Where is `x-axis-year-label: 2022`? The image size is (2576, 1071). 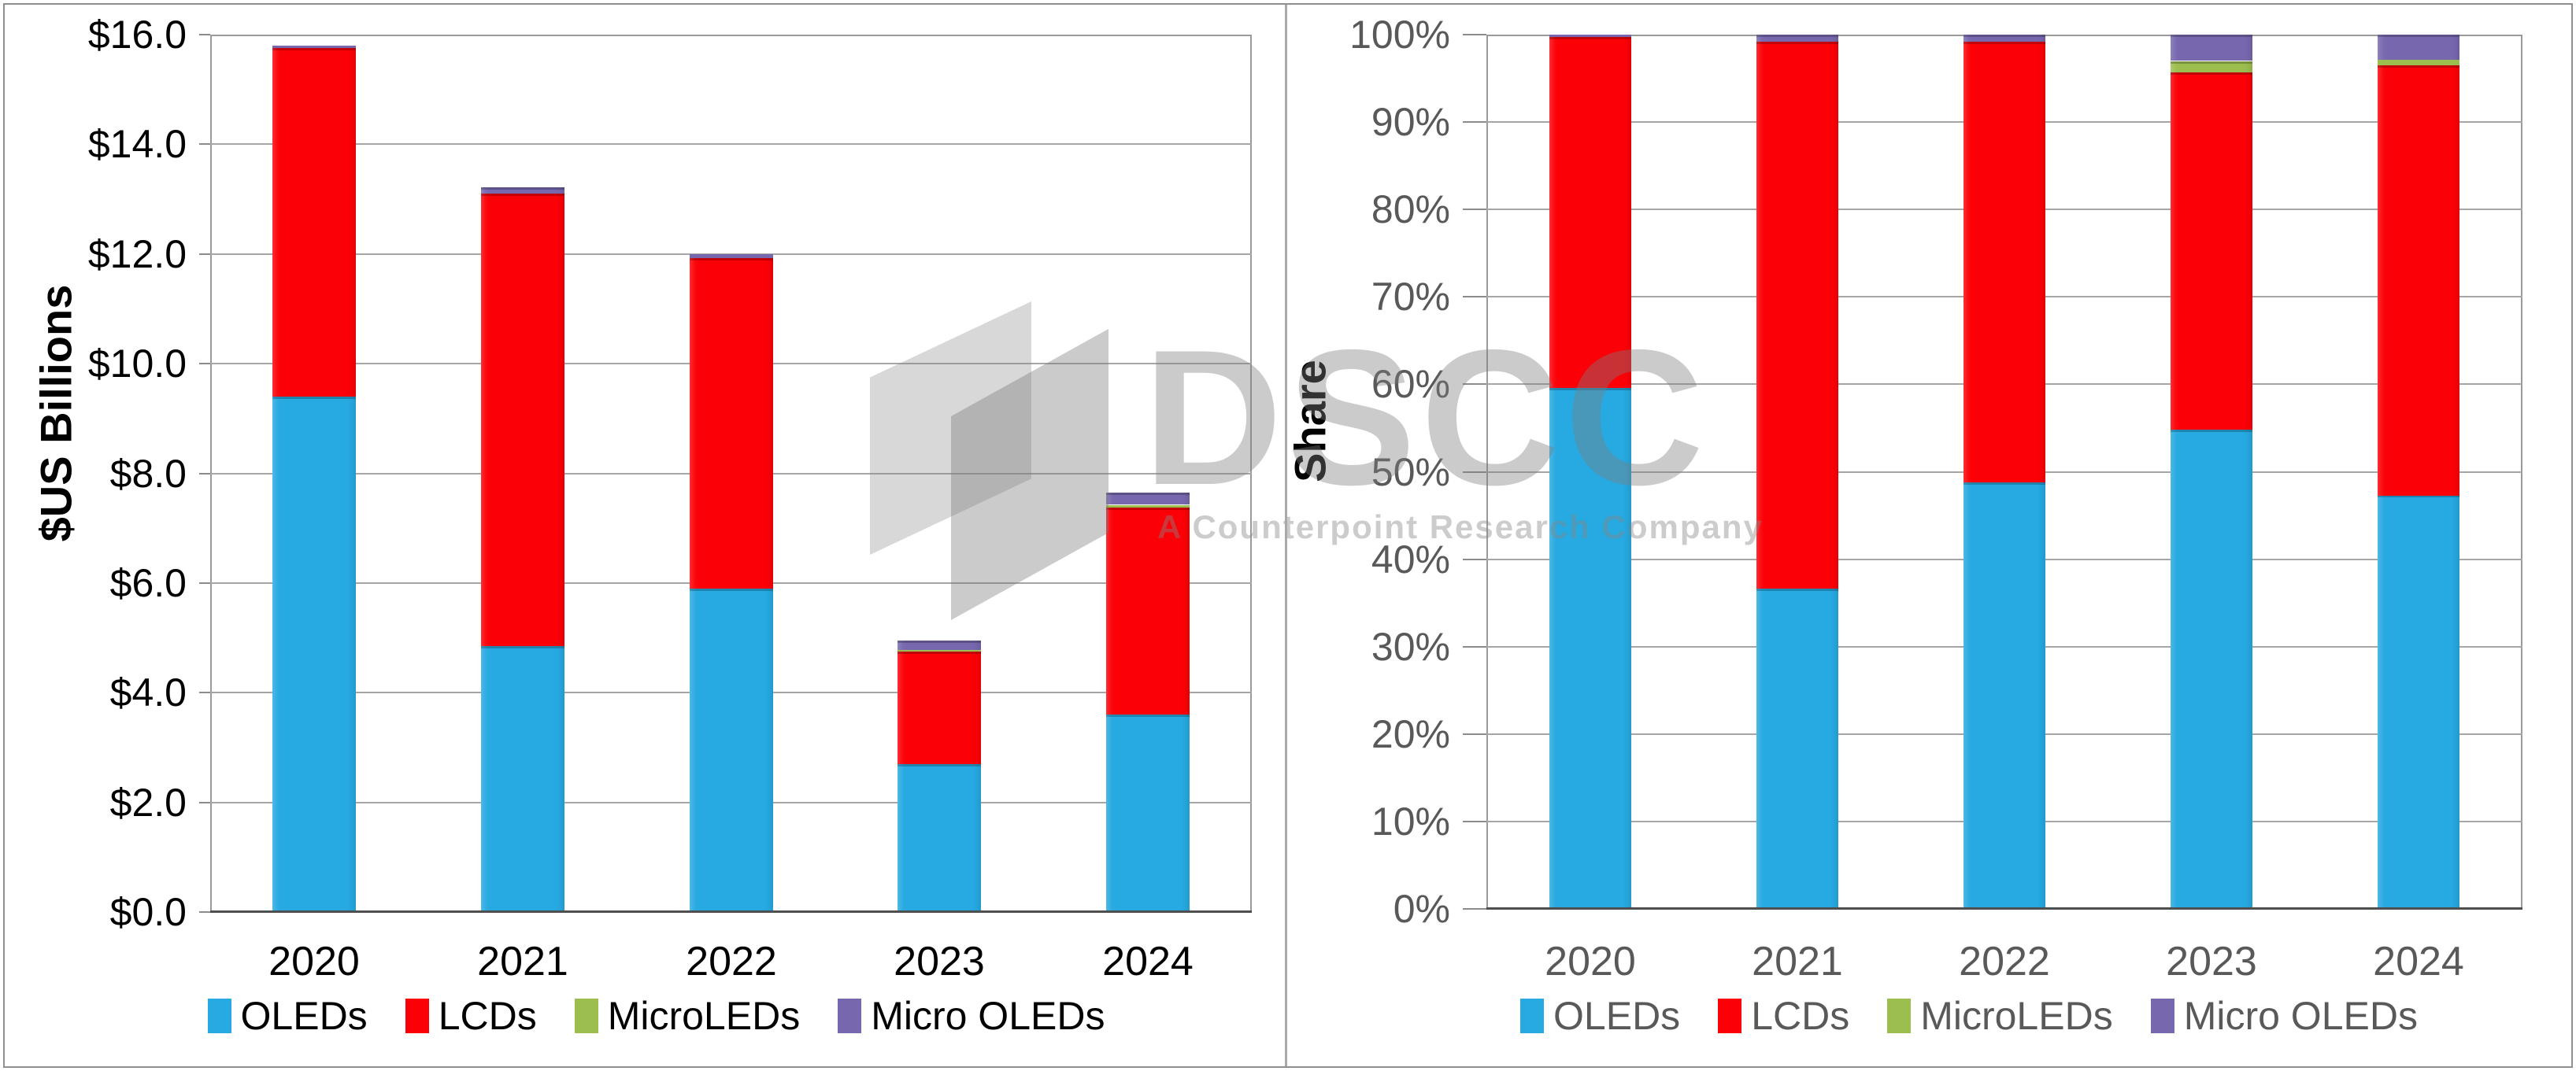 x-axis-year-label: 2022 is located at coordinates (731, 961).